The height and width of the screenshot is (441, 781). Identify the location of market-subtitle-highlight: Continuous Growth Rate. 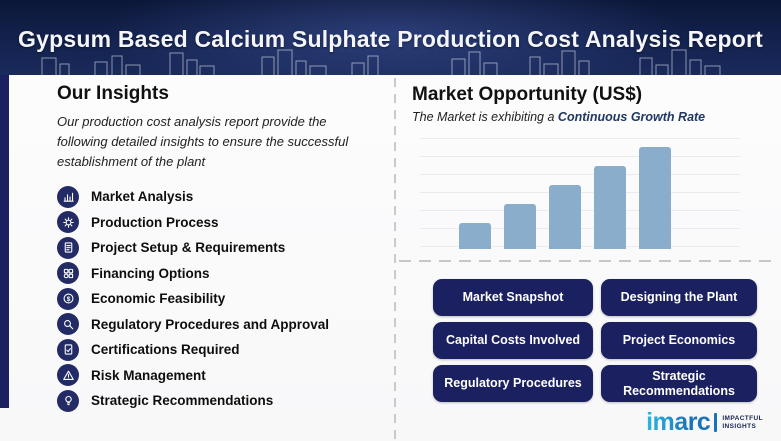
(631, 117).